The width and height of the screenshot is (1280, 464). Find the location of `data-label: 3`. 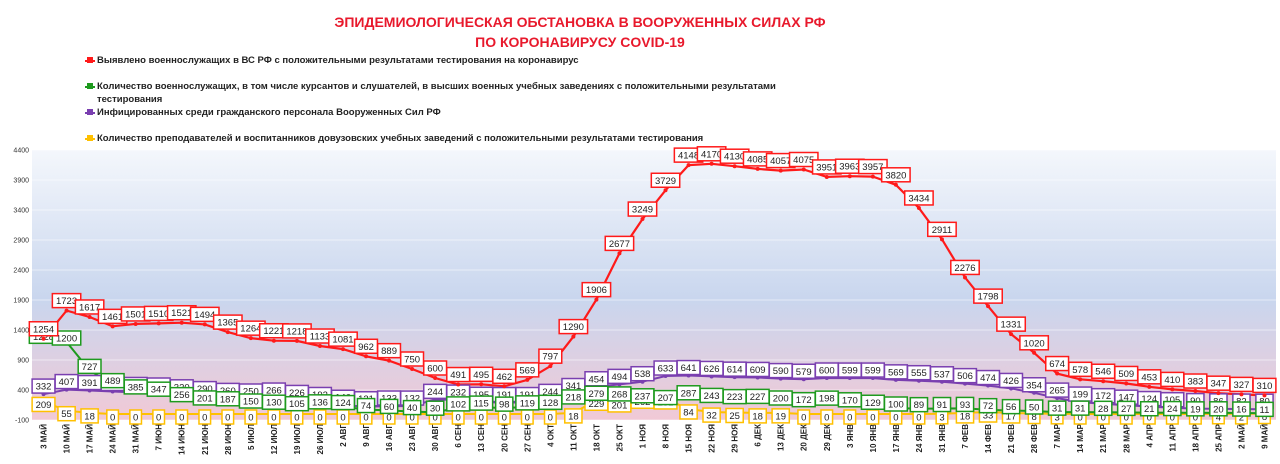

data-label: 3 is located at coordinates (1056, 417).